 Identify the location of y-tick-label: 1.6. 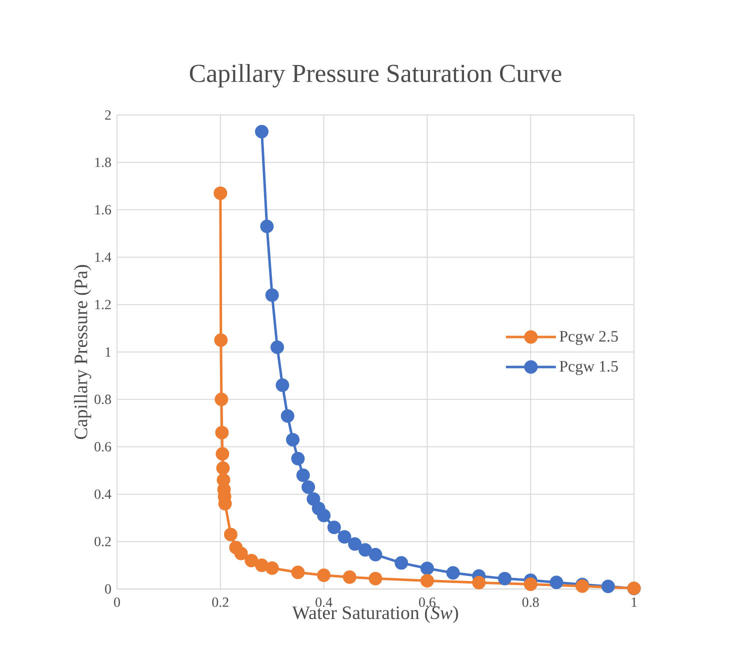
(103, 210).